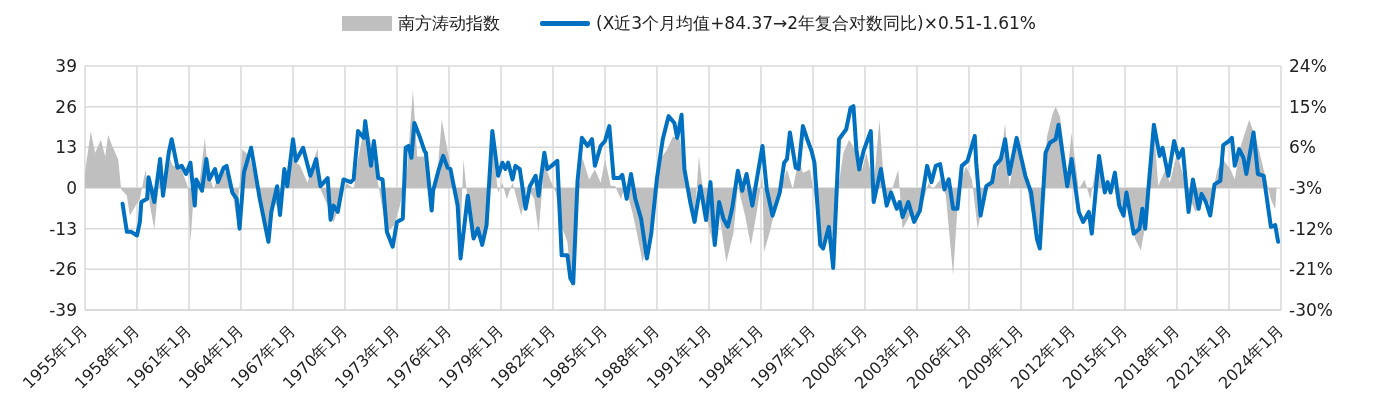 Image resolution: width=1378 pixels, height=416 pixels. I want to click on y2-tick-label: -3%, so click(1306, 188).